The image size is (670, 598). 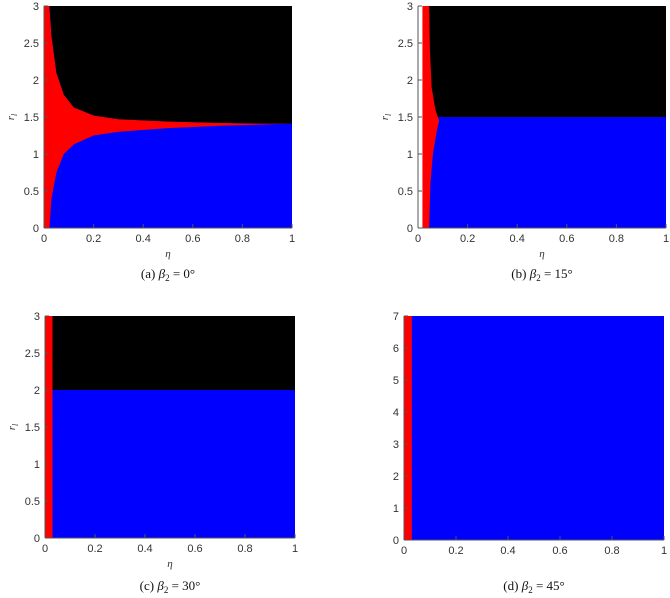 I want to click on y-tick-label: 5, so click(x=396, y=381).